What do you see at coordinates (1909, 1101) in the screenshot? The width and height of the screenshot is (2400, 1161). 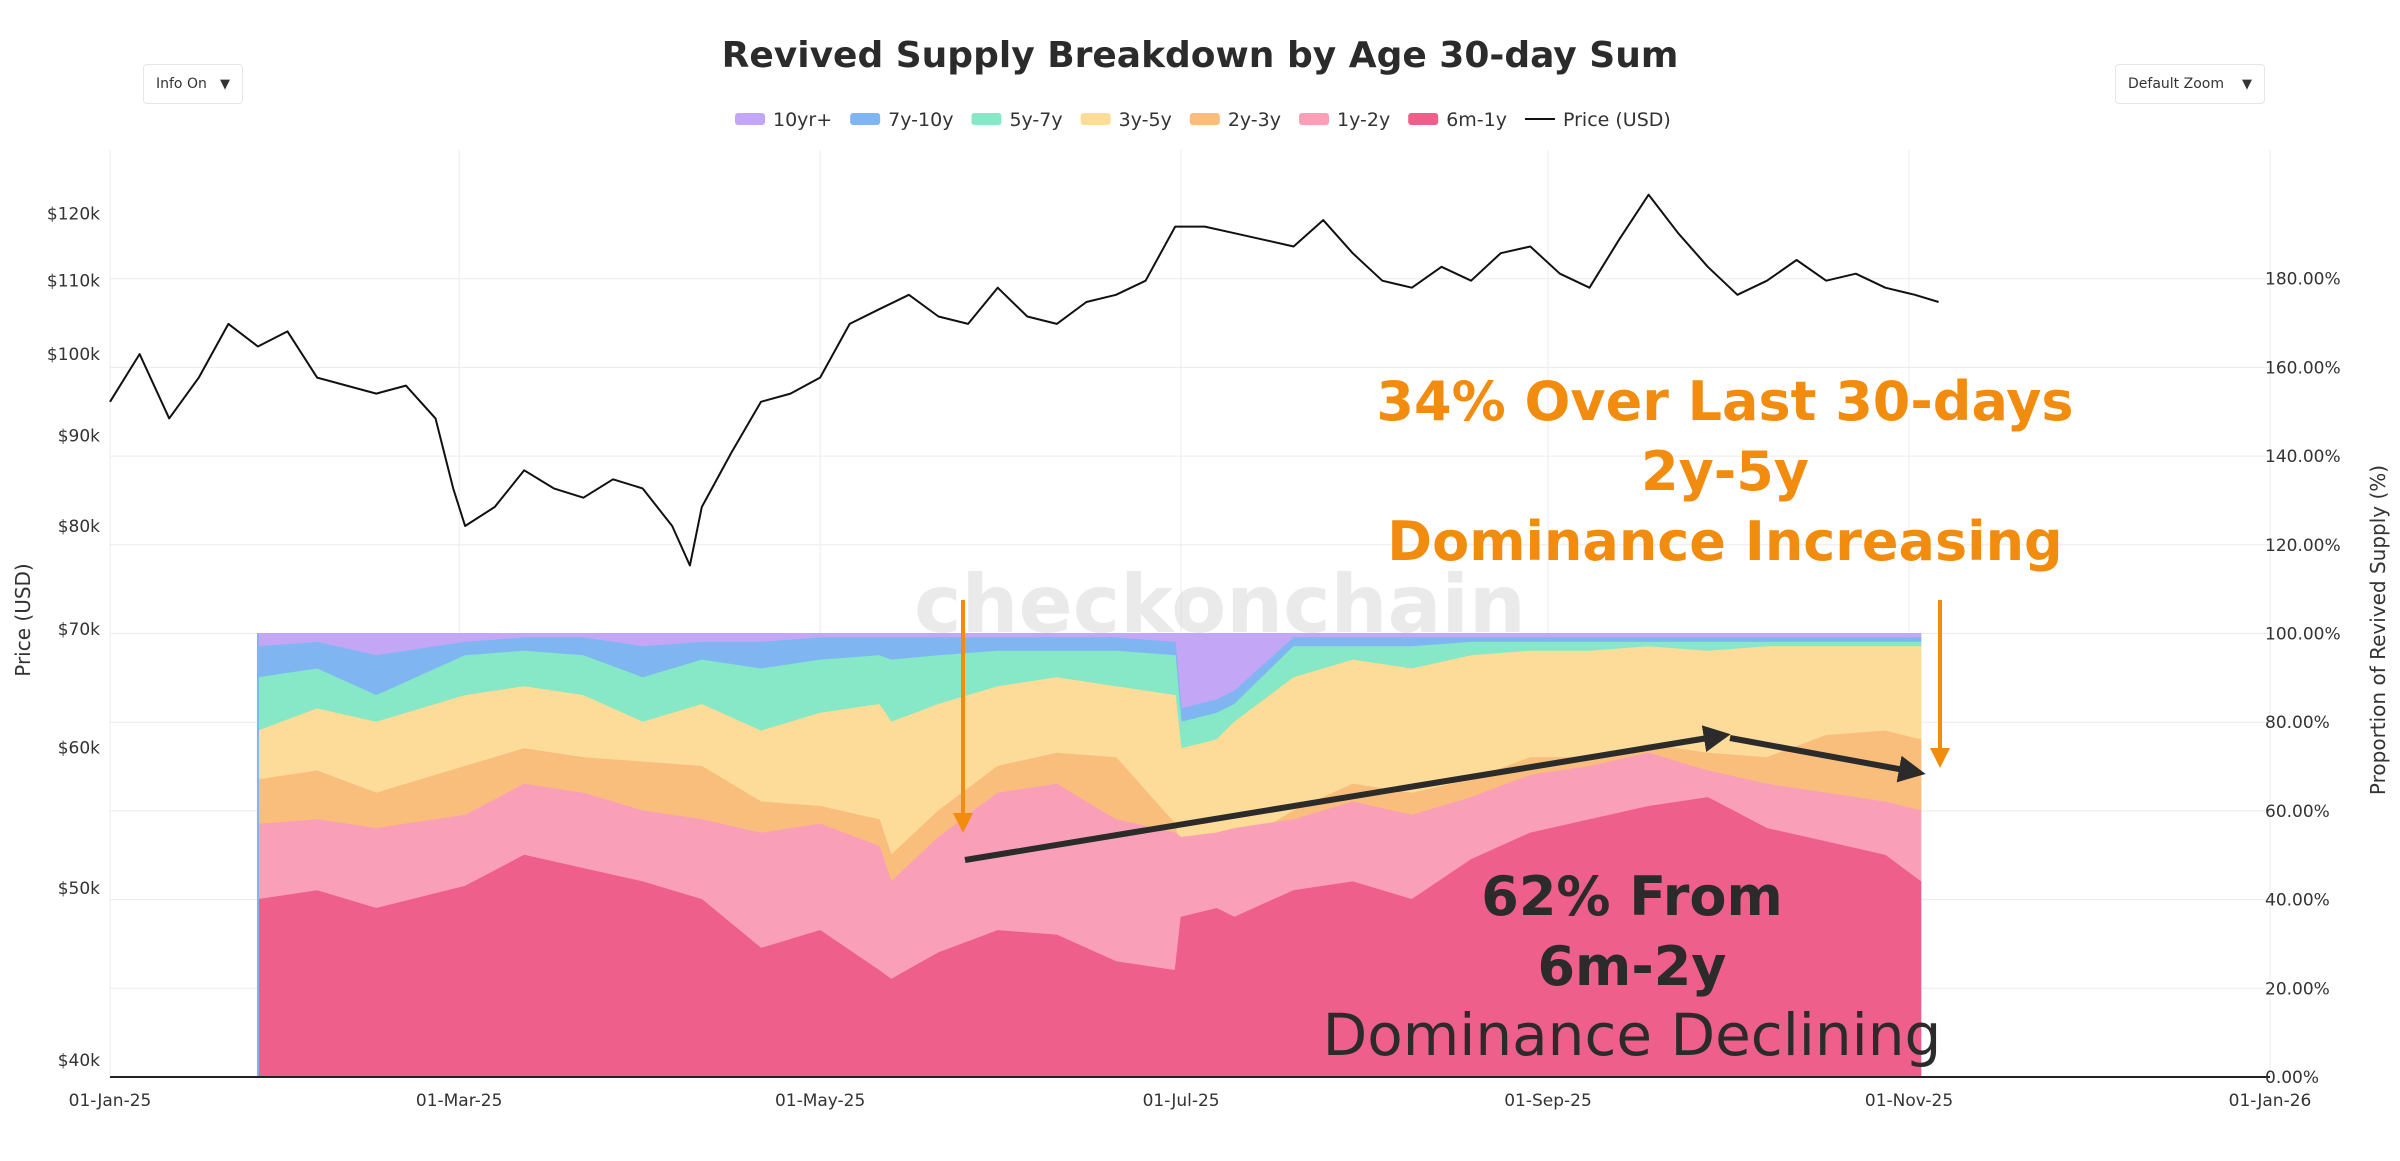 I see `x-tick-label: 01-Nov-25` at bounding box center [1909, 1101].